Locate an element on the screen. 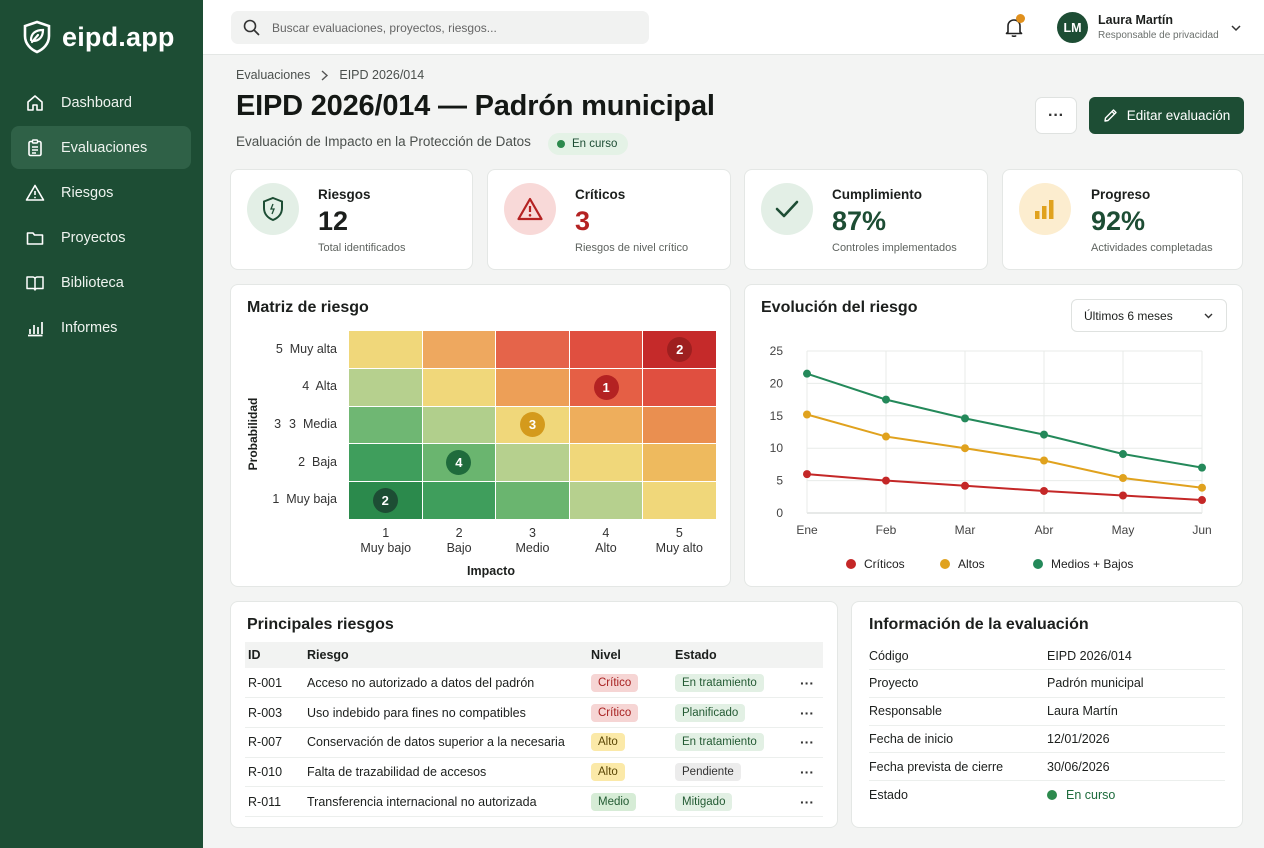  row-actions-cell: ··· is located at coordinates (810, 772).